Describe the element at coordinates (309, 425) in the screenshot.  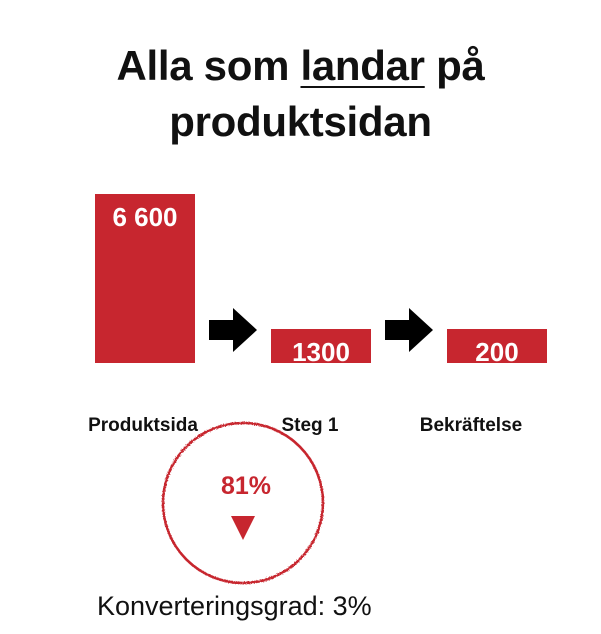
I see `category-label-steg-1: Steg 1` at that location.